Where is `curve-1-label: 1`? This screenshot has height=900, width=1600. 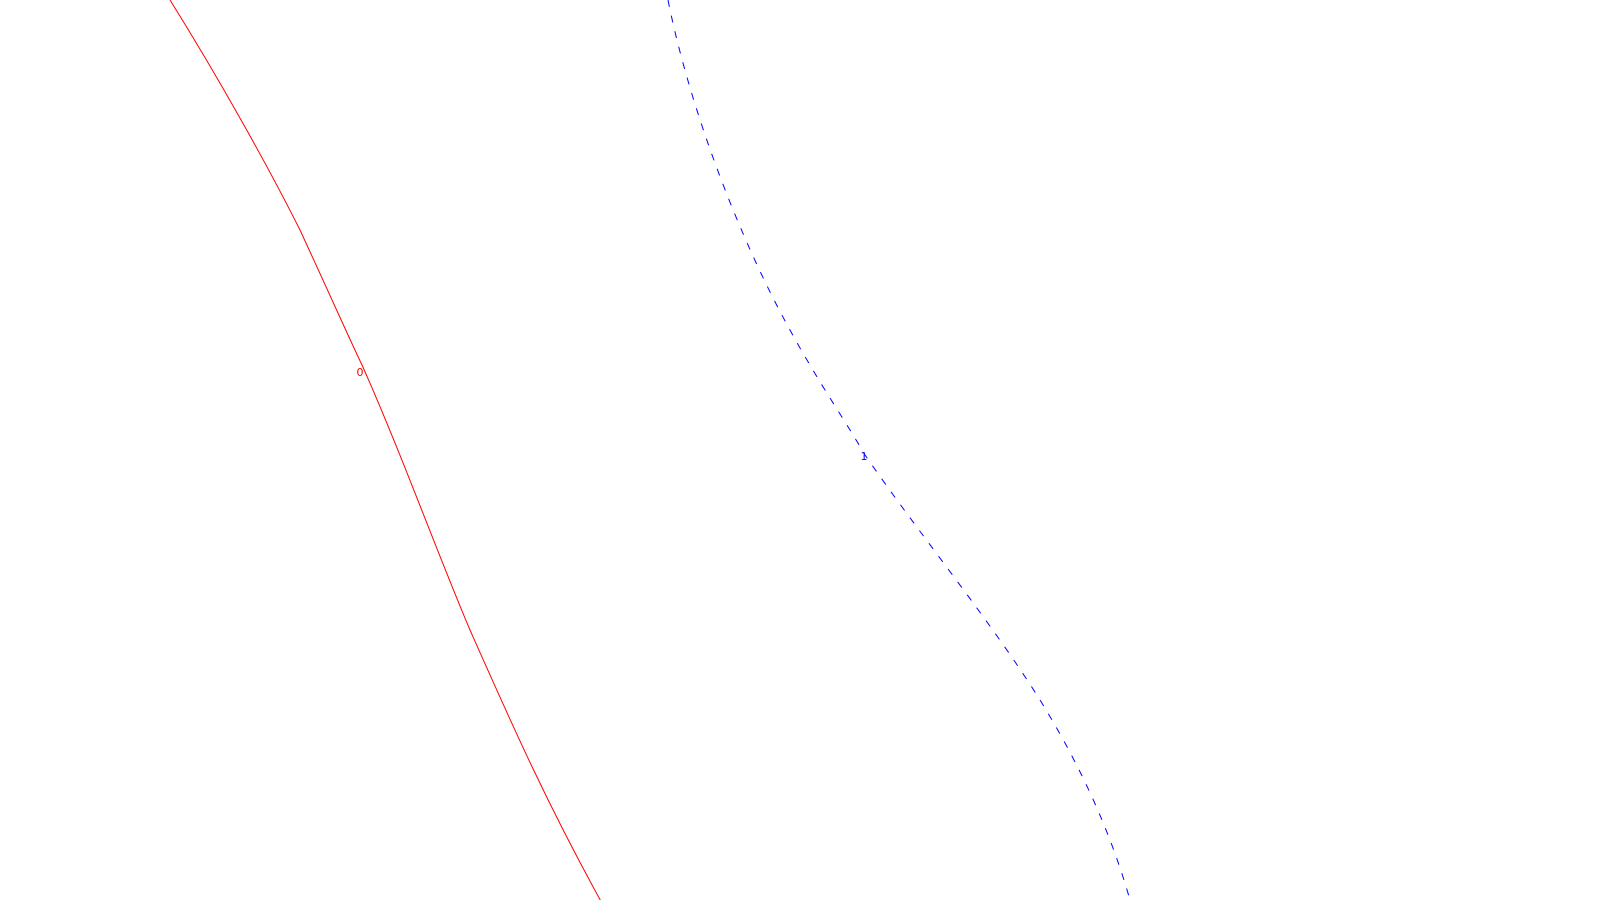
curve-1-label: 1 is located at coordinates (864, 456).